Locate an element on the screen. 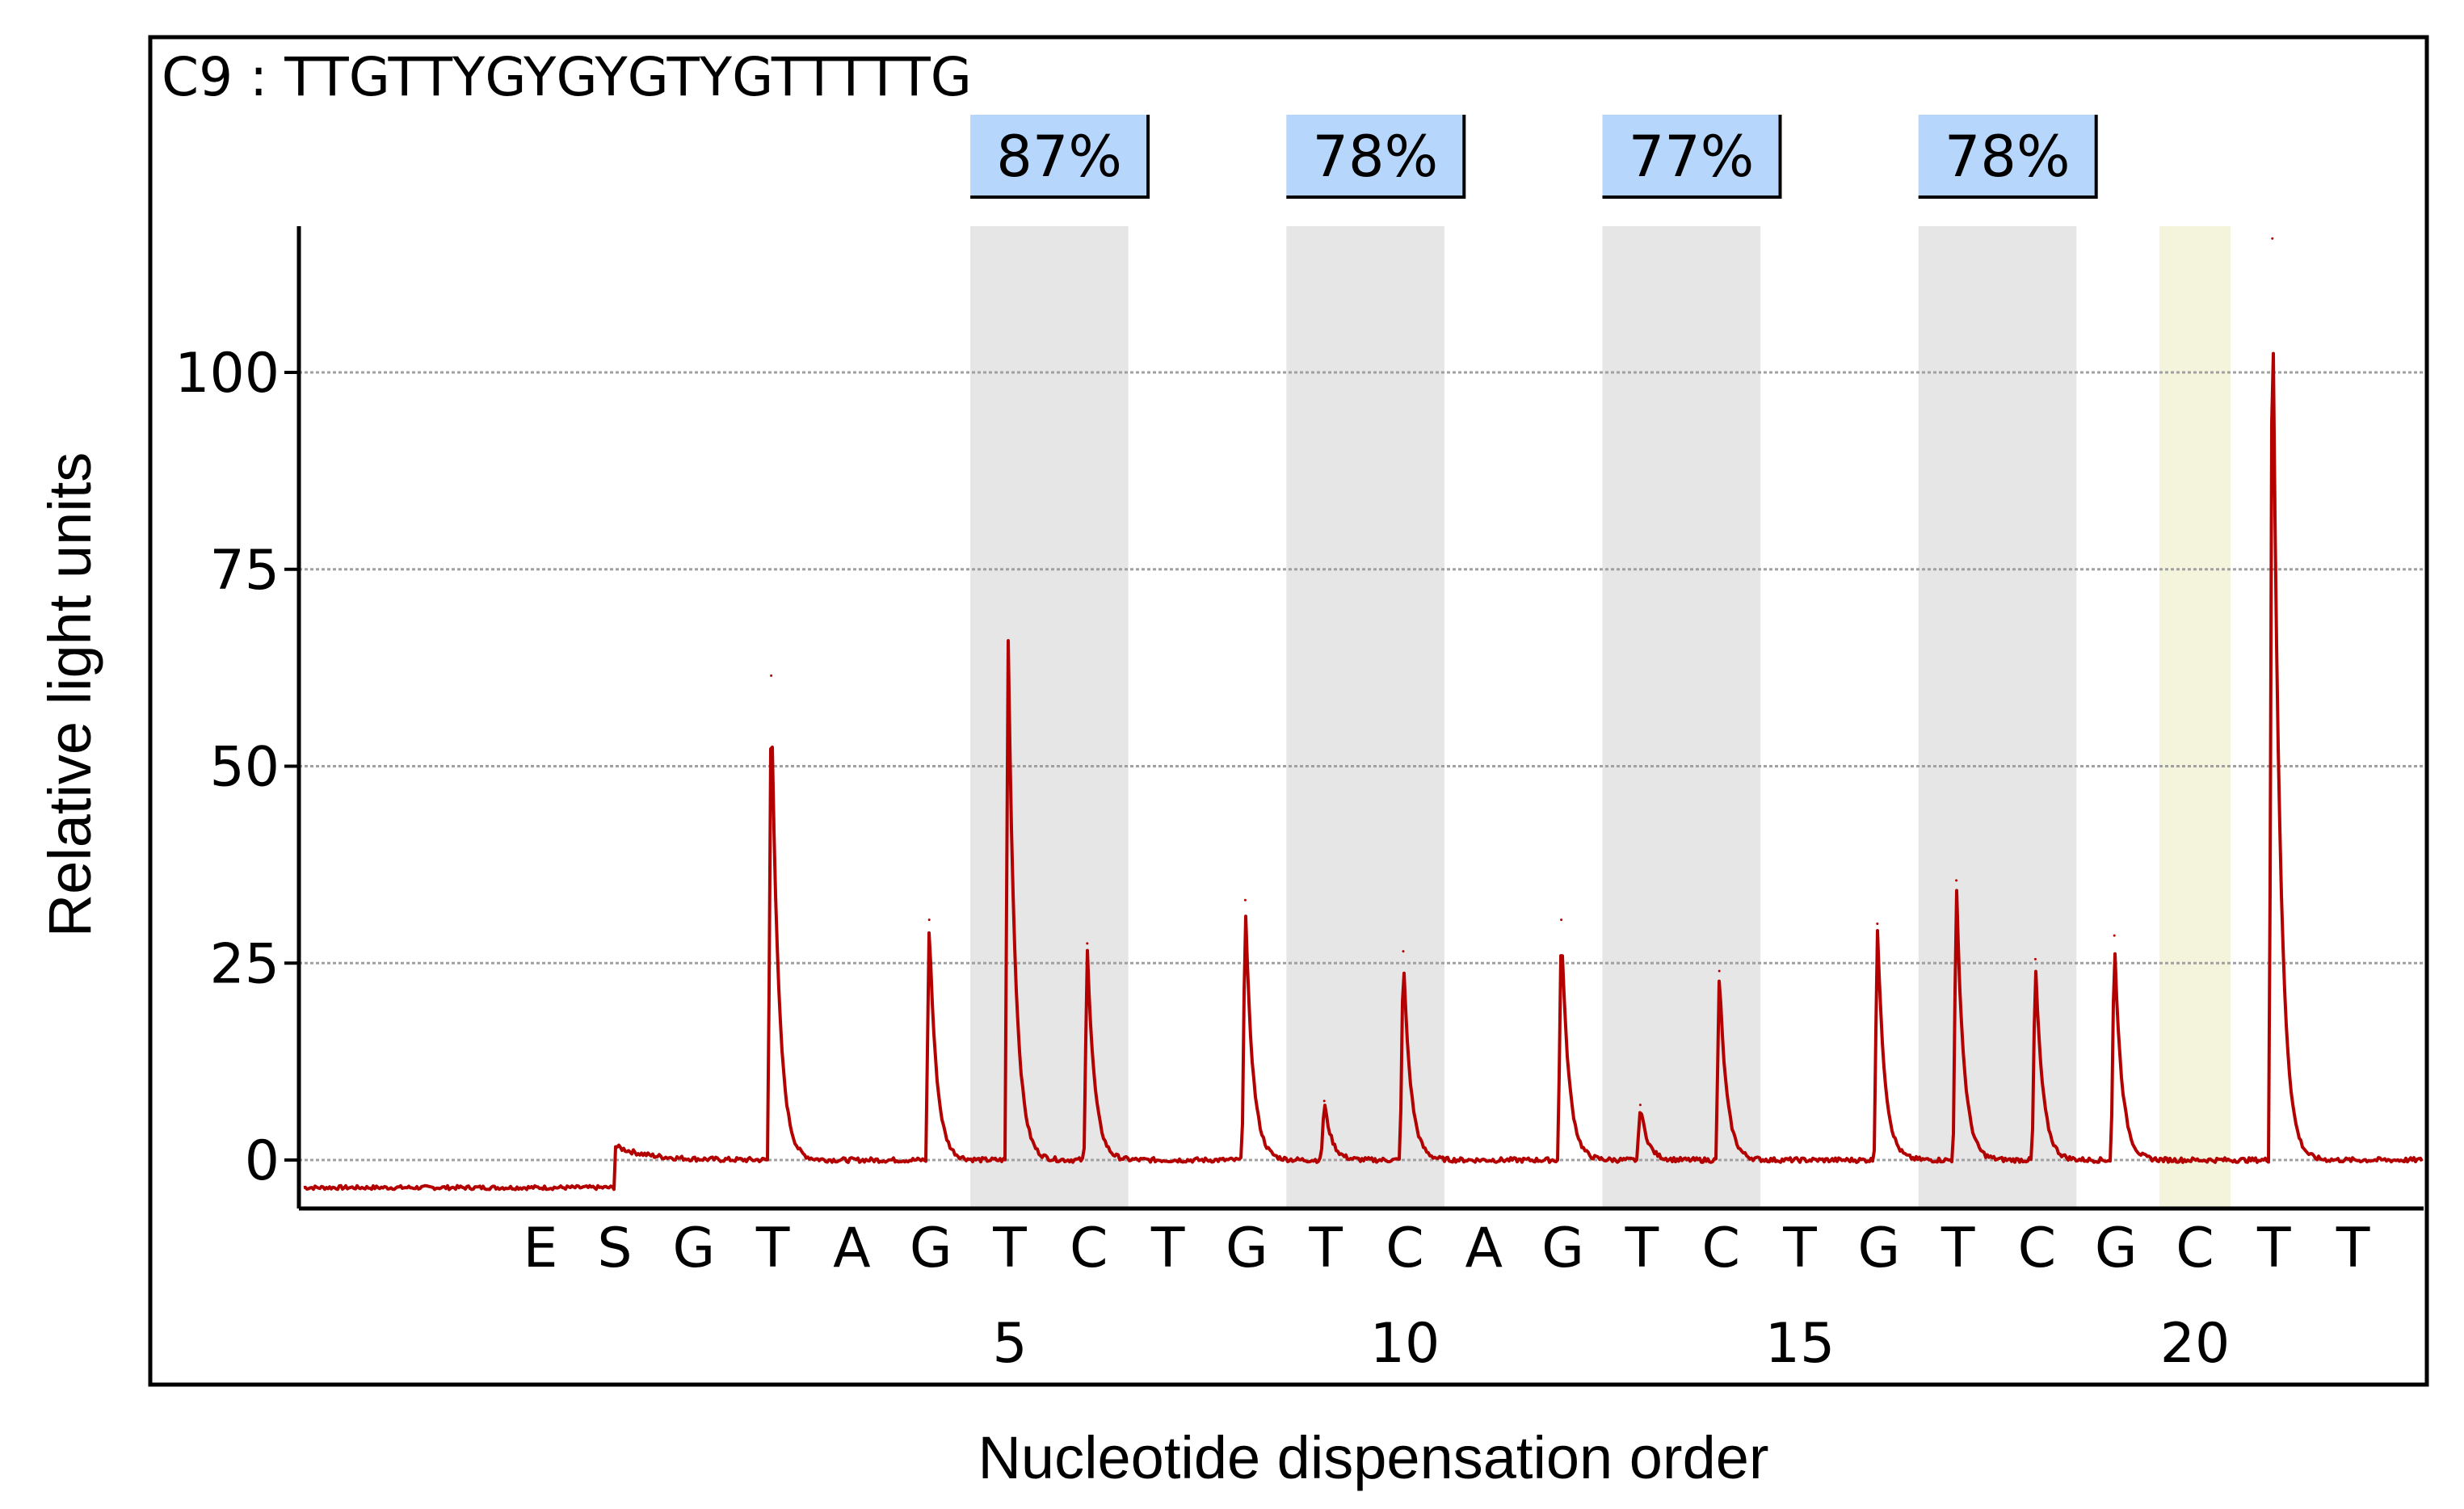 The width and height of the screenshot is (2464, 1509). y-ticks: 0 25 50 75 100 is located at coordinates (236, 768).